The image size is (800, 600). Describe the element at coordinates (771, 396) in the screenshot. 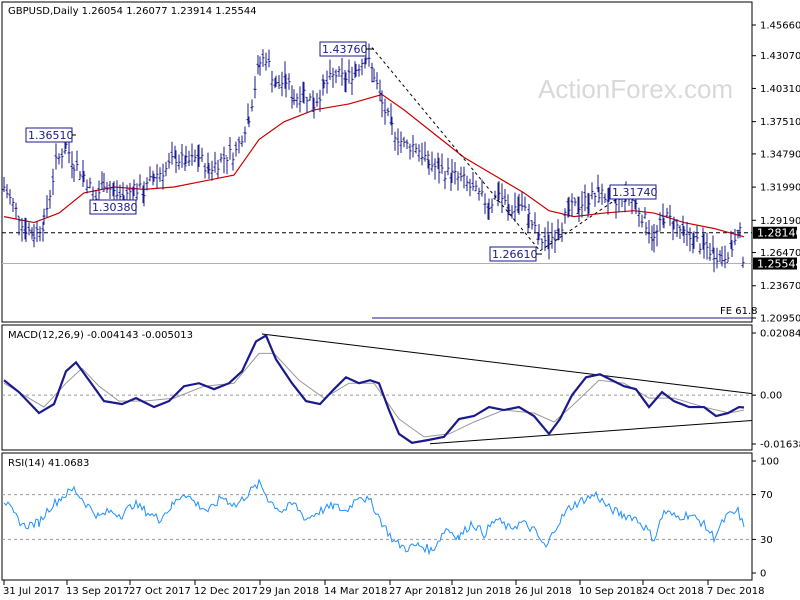

I see `macd-tick-label: 0.00` at that location.